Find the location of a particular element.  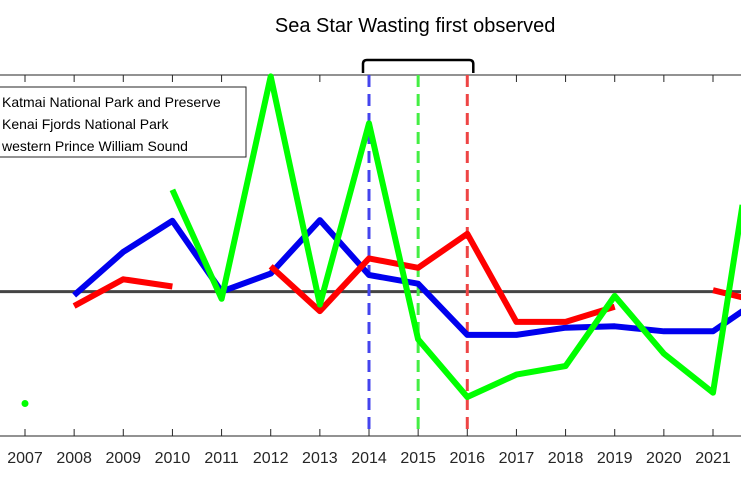

x-tick-label-2013: 2013 is located at coordinates (320, 458).